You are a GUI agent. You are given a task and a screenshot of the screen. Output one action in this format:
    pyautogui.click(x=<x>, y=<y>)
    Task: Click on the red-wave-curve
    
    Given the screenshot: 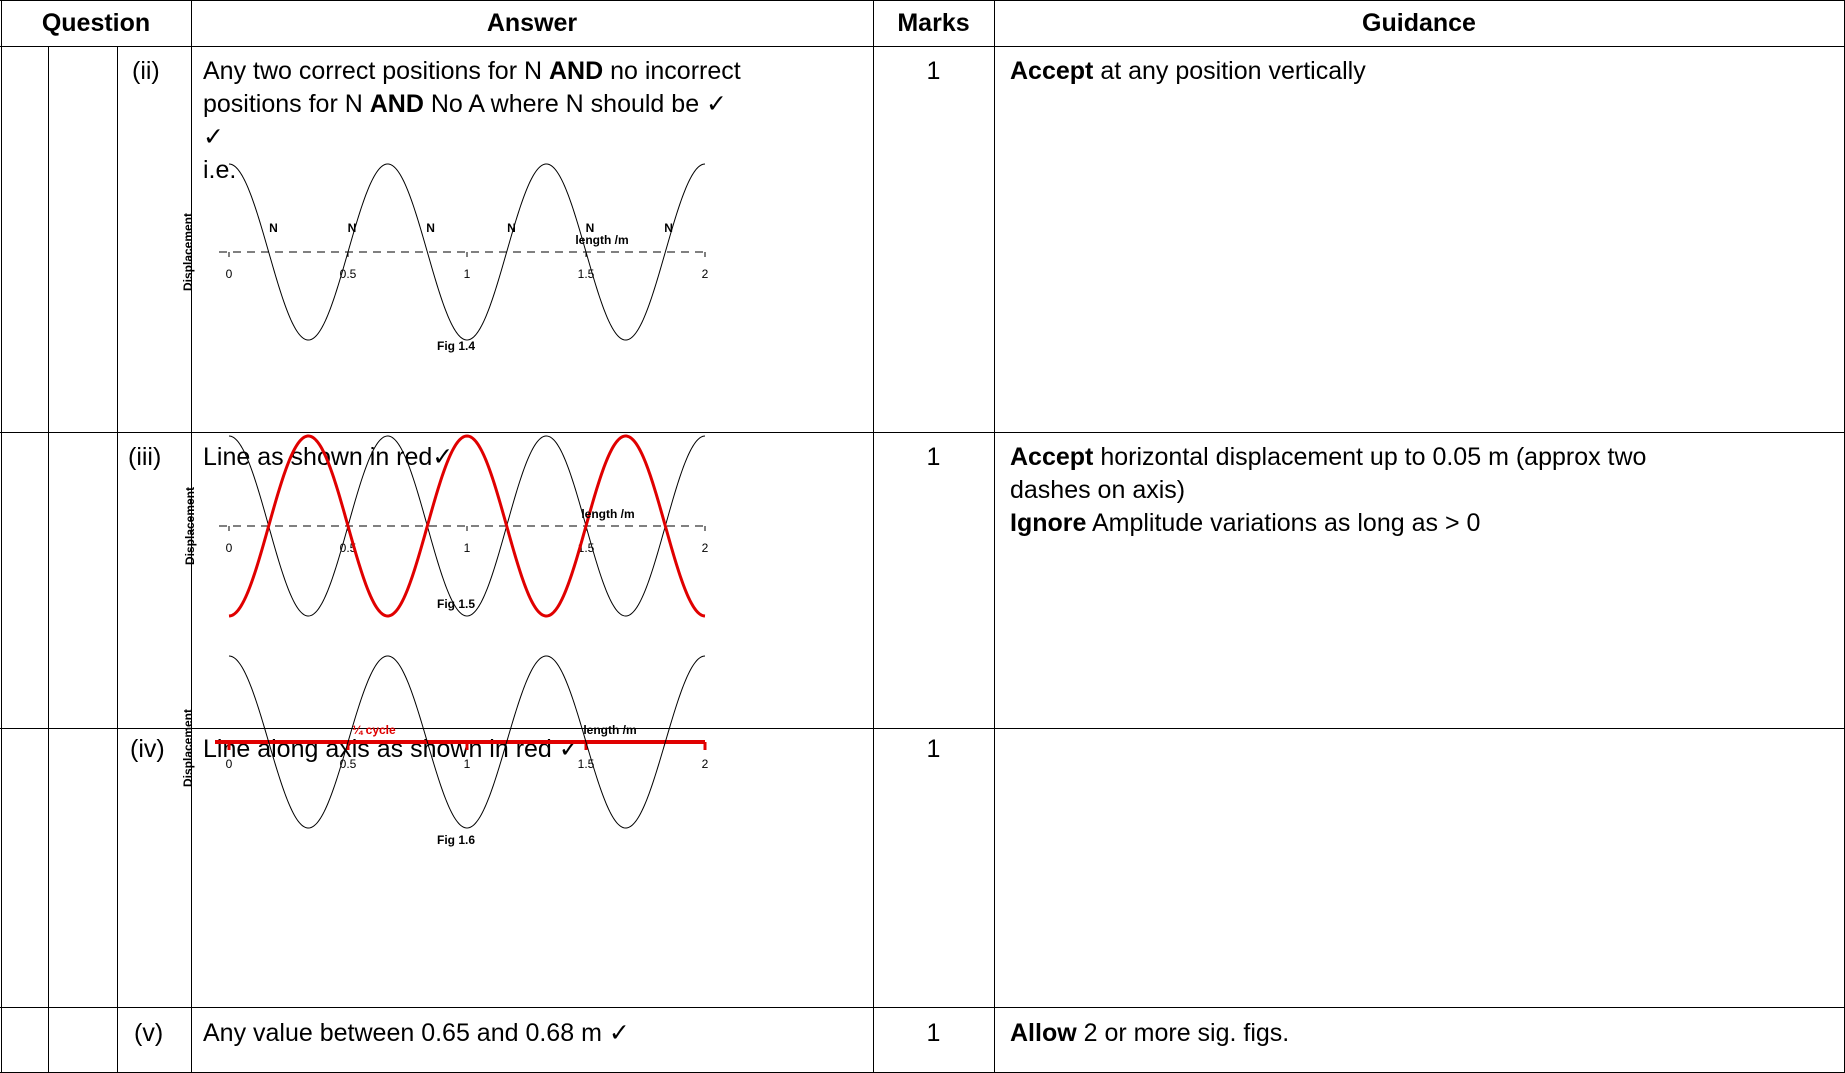 What is the action you would take?
    pyautogui.click(x=467, y=526)
    